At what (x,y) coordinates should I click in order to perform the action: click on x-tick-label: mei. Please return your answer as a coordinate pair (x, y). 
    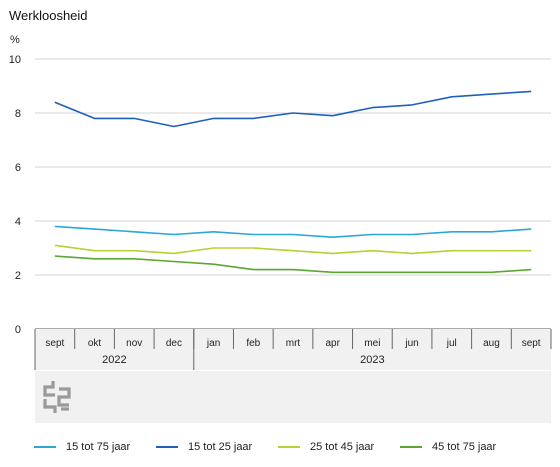
    Looking at the image, I should click on (372, 343).